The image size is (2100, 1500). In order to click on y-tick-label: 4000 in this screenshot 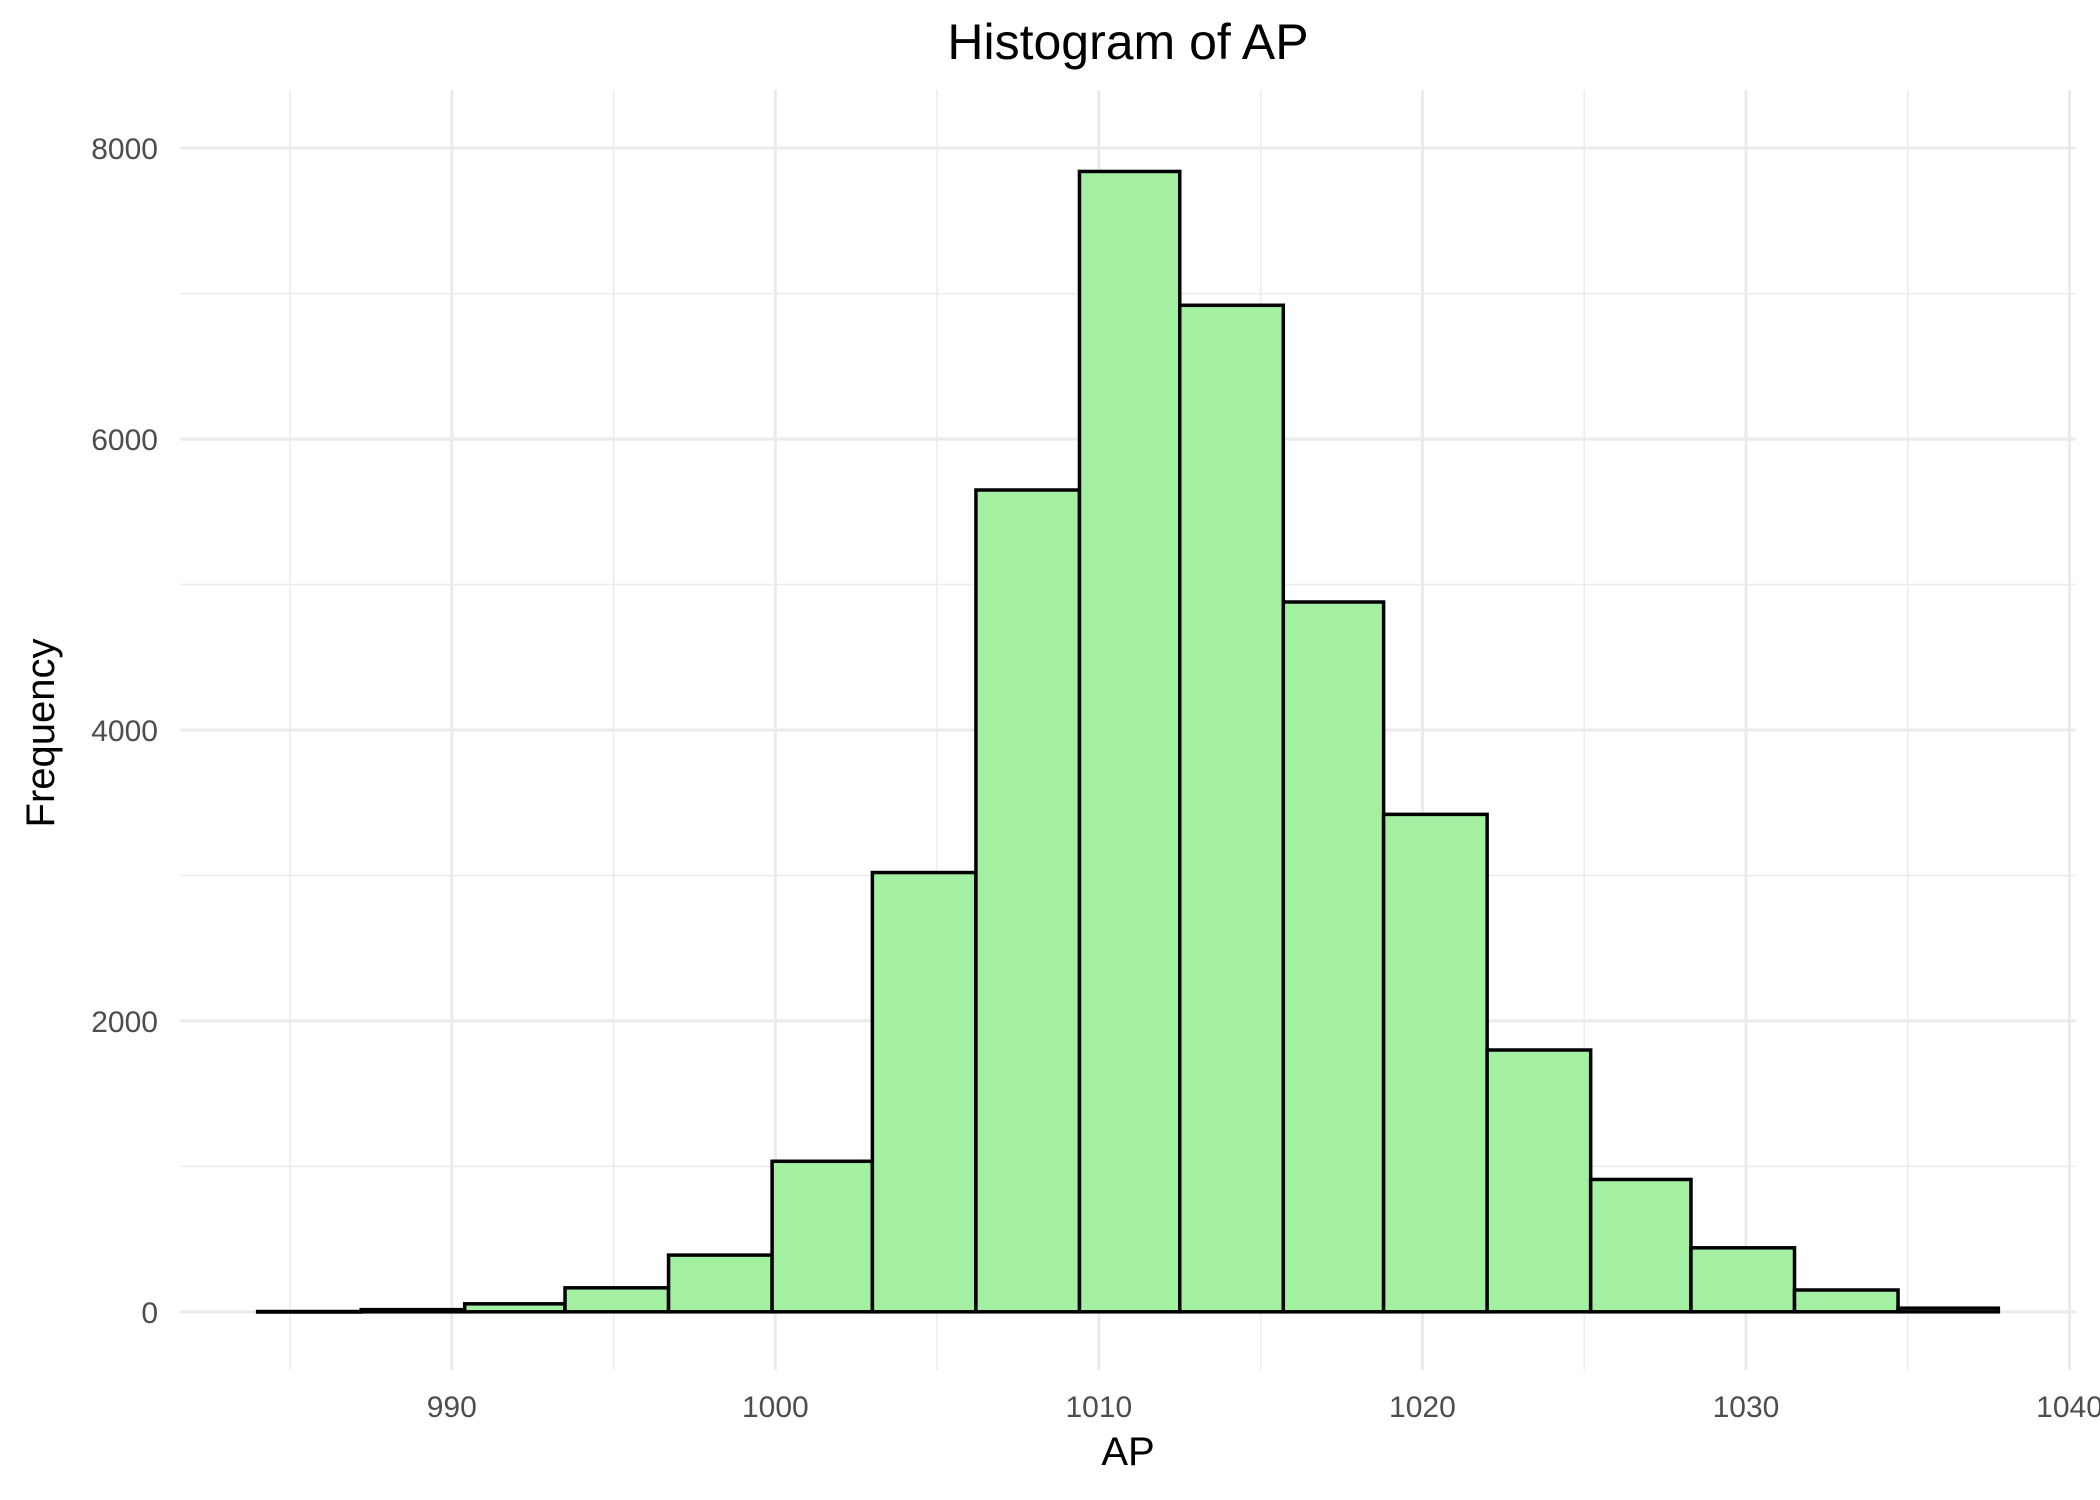, I will do `click(124, 731)`.